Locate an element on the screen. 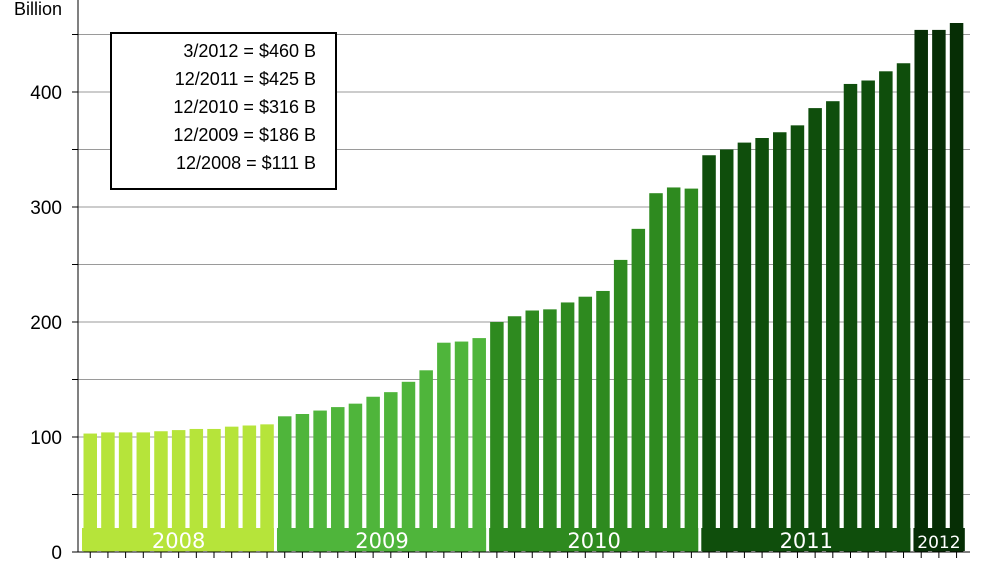  year-label: 2010 is located at coordinates (593, 541).